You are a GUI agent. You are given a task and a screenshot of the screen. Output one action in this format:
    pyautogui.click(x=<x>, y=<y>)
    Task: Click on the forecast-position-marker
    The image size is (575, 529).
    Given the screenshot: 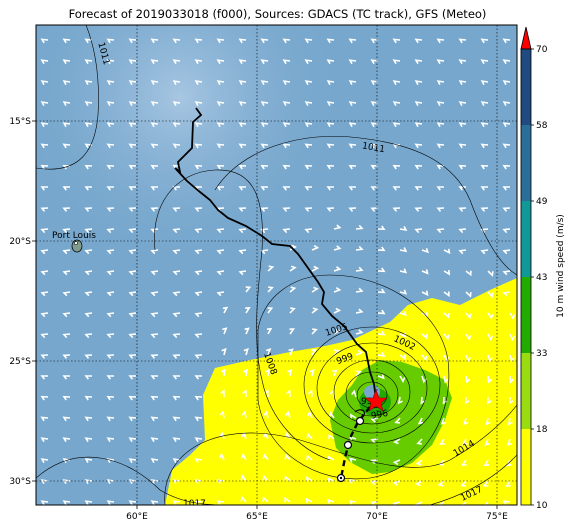 What is the action you would take?
    pyautogui.click(x=348, y=445)
    